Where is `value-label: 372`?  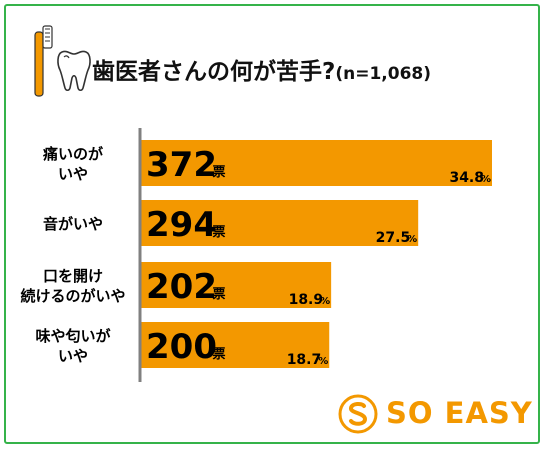 value-label: 372 is located at coordinates (181, 165).